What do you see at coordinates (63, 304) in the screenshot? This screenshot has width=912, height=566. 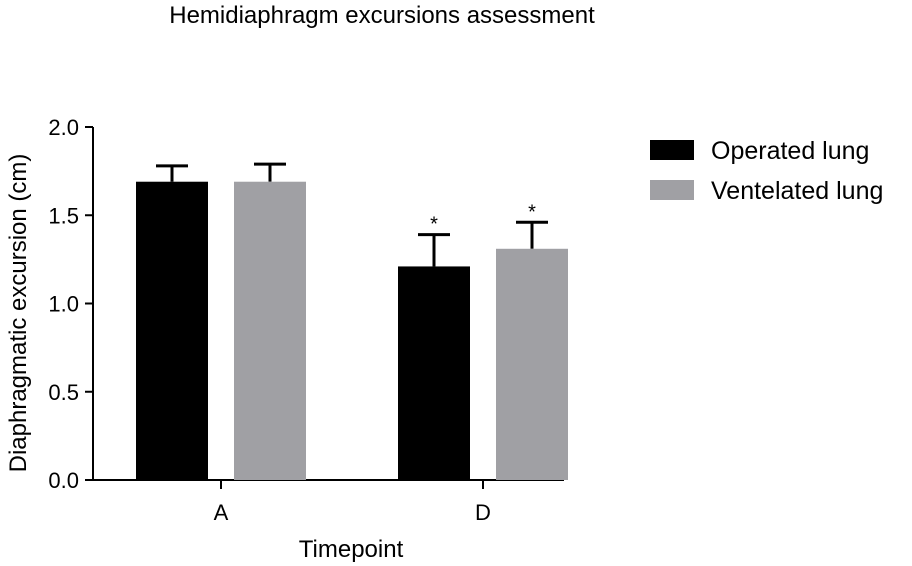 I see `y-tick-label: 1.0` at bounding box center [63, 304].